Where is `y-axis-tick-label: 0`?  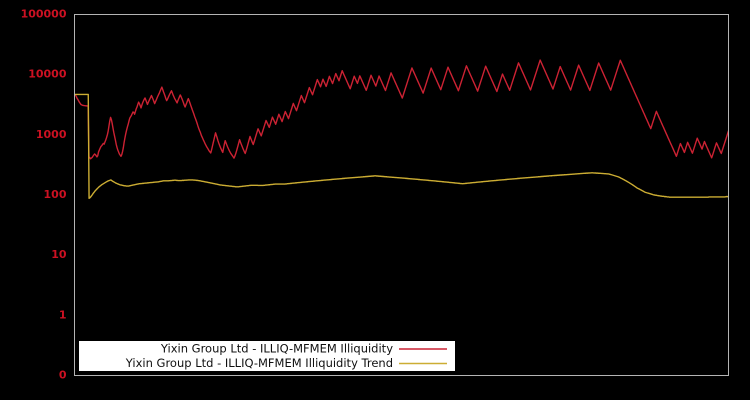 y-axis-tick-label: 0 is located at coordinates (63, 375).